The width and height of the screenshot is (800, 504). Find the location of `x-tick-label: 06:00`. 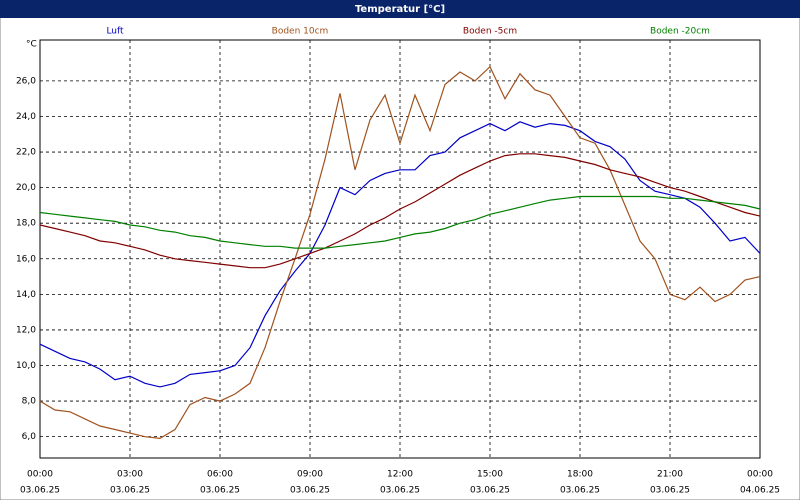

x-tick-label: 06:00 is located at coordinates (220, 475).